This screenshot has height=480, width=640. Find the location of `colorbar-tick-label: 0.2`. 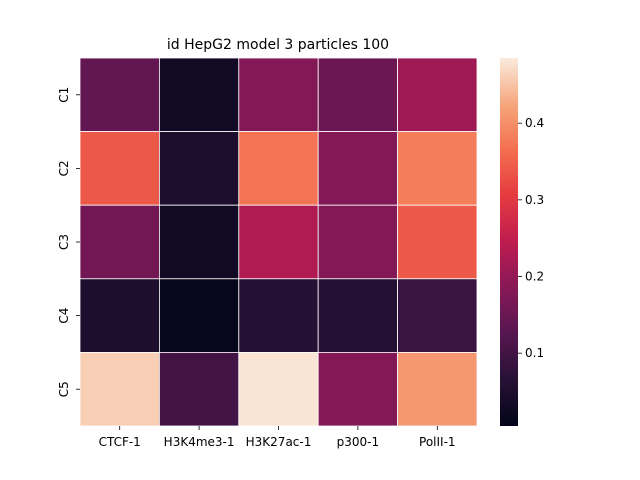

colorbar-tick-label: 0.2 is located at coordinates (534, 277).